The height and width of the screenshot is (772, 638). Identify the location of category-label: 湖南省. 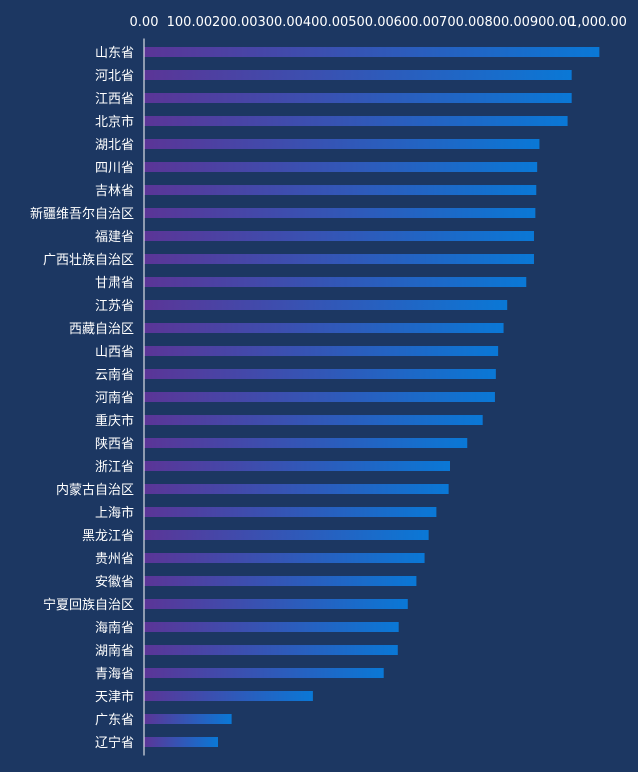
(114, 651).